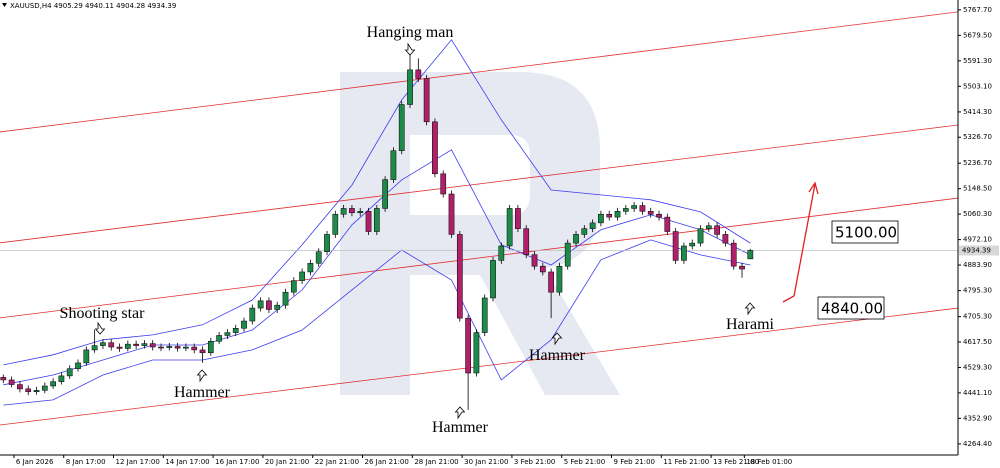 This screenshot has width=1000, height=468. I want to click on y-tick-label: 5414.30, so click(977, 112).